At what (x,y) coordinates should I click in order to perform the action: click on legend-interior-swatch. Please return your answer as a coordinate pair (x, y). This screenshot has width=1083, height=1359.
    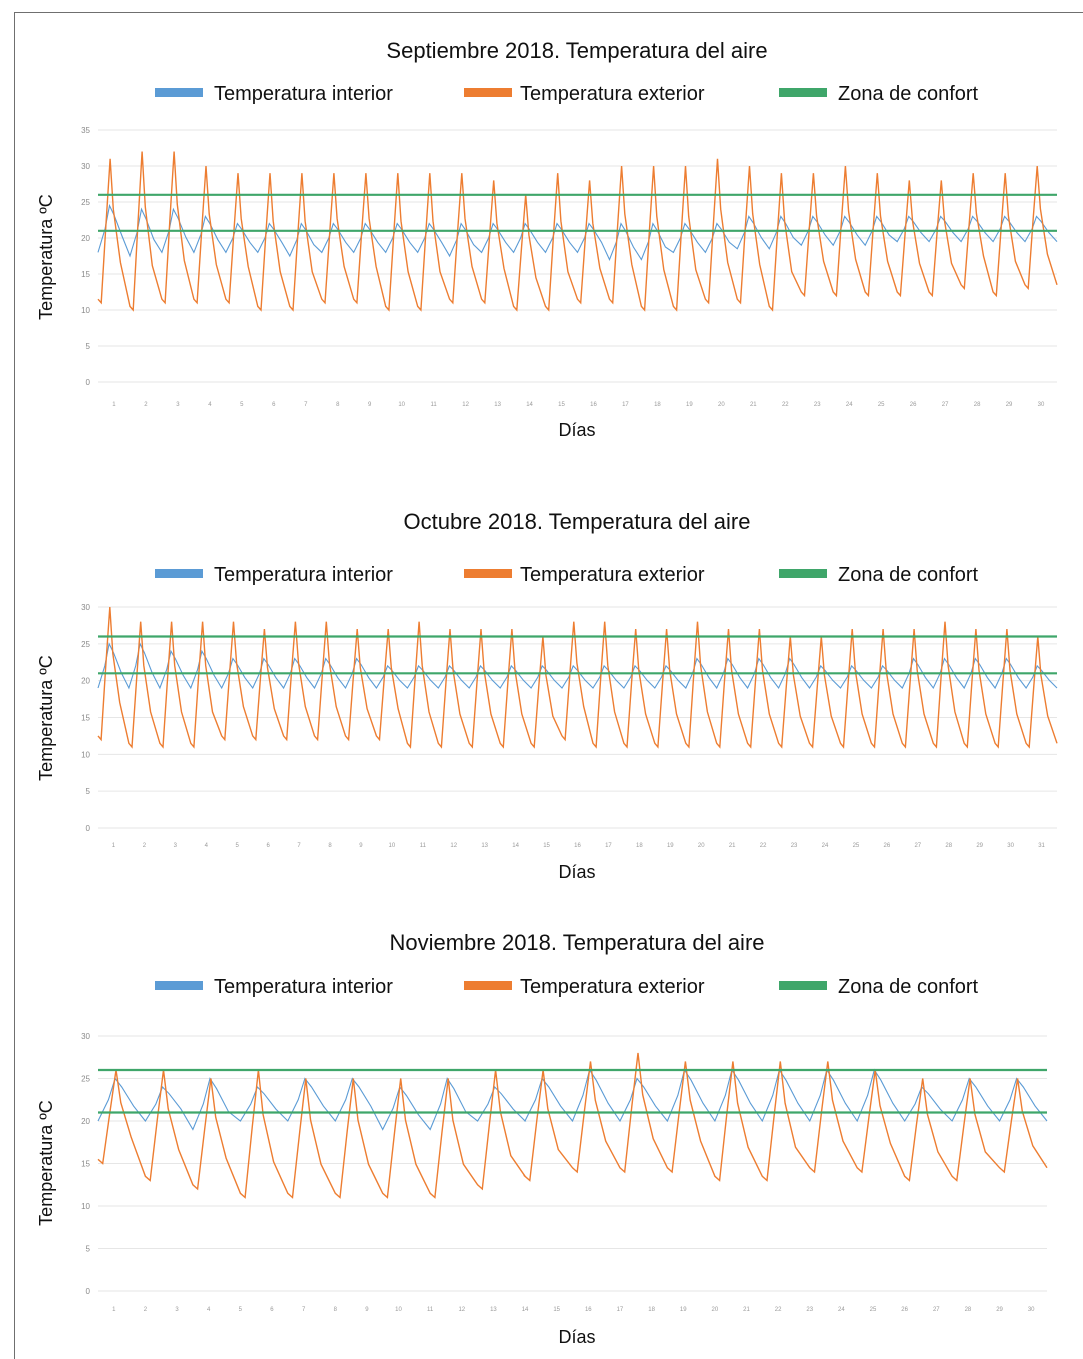
    Looking at the image, I should click on (179, 985).